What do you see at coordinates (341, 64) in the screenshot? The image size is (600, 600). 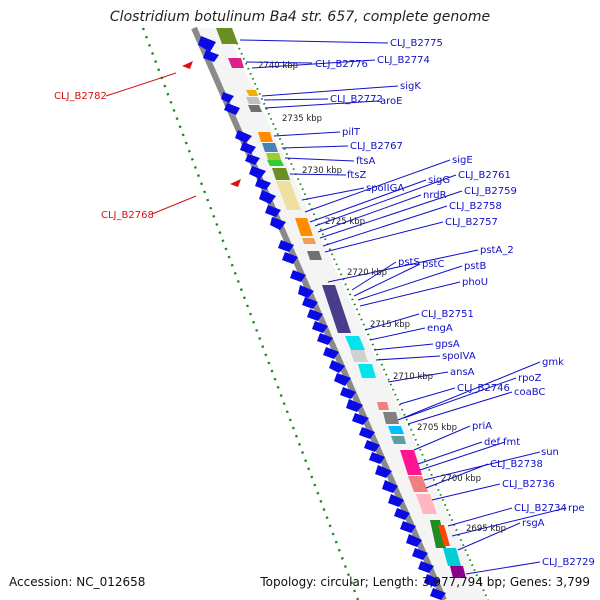 I see `gene-label: CLJ_B2776` at bounding box center [341, 64].